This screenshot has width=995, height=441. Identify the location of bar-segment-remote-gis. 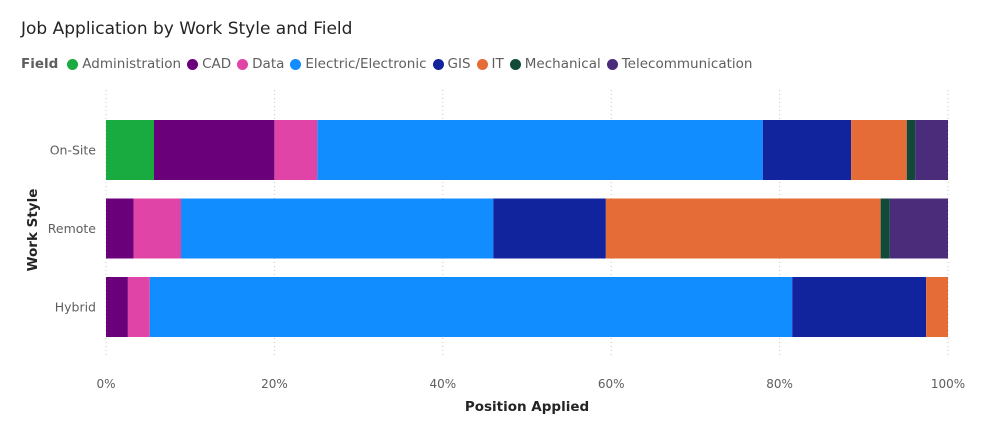
(549, 228).